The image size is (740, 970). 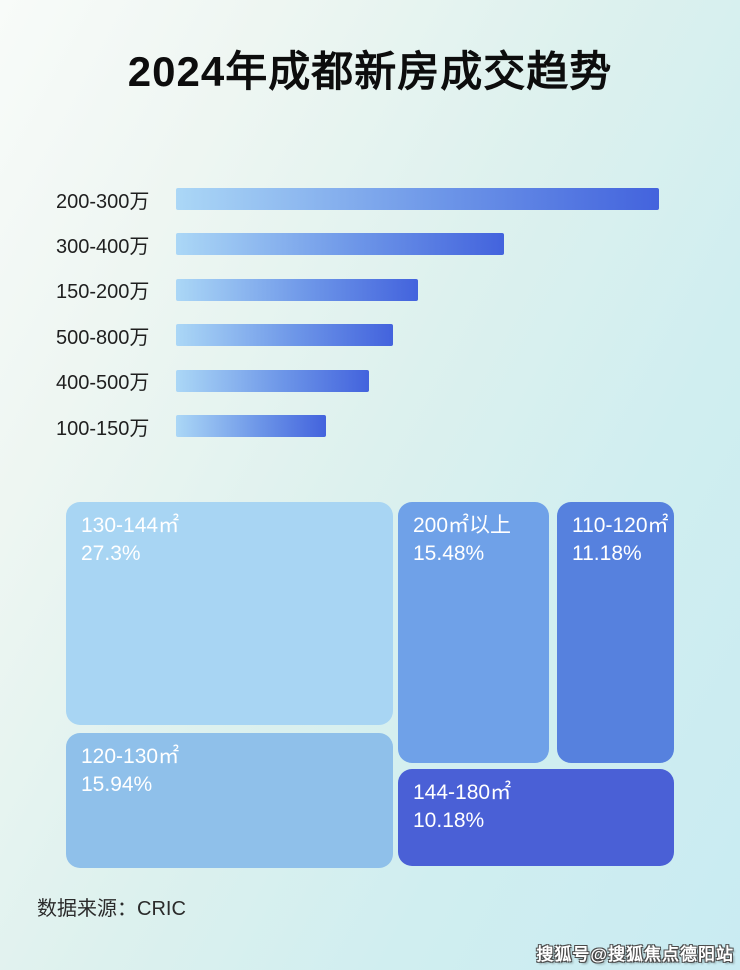 What do you see at coordinates (620, 525) in the screenshot?
I see `treemap-block-label: 110-120㎡` at bounding box center [620, 525].